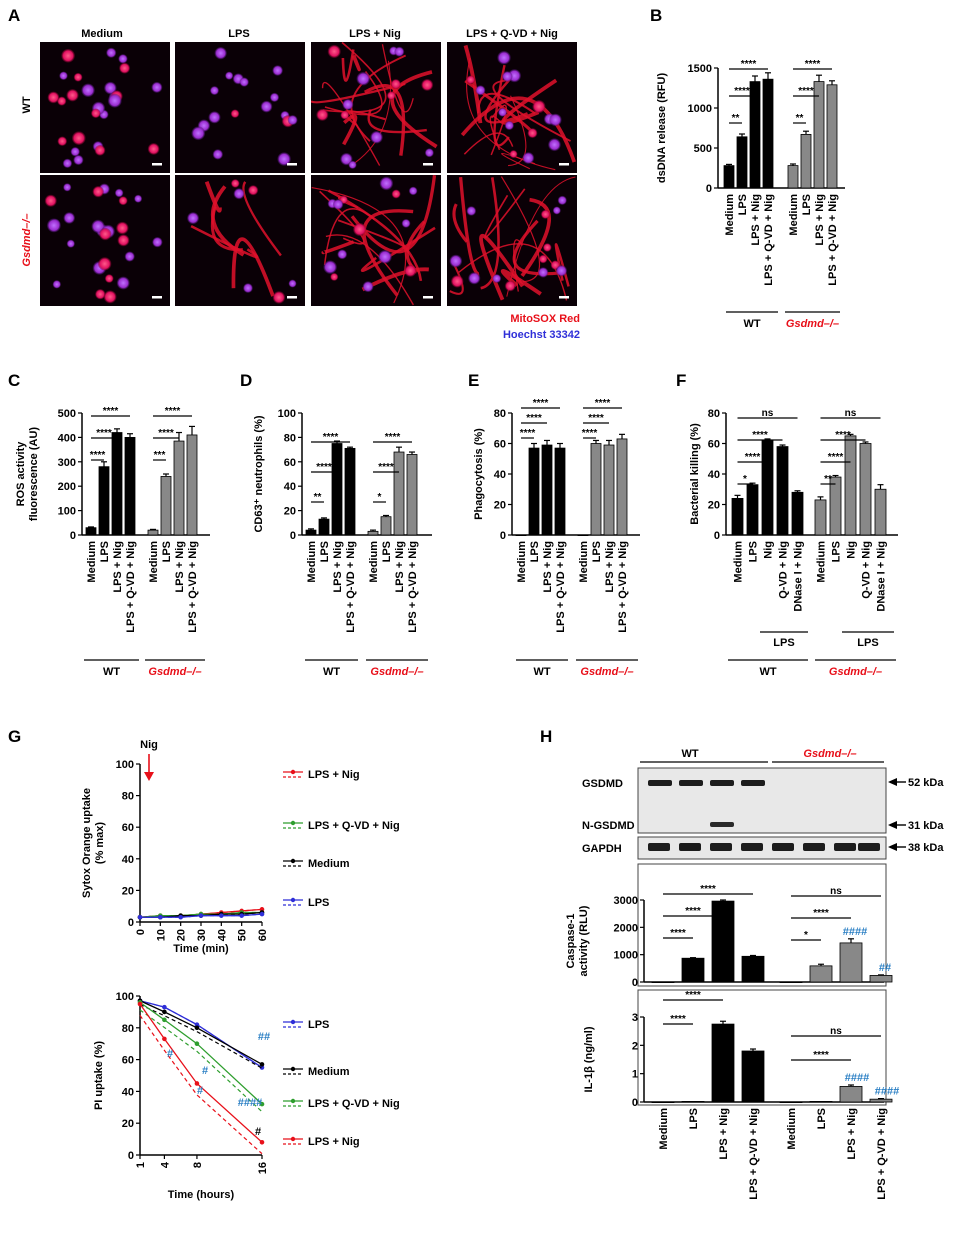 Image resolution: width=961 pixels, height=1236 pixels. I want to click on y-tick-label: 80, so click(714, 414).